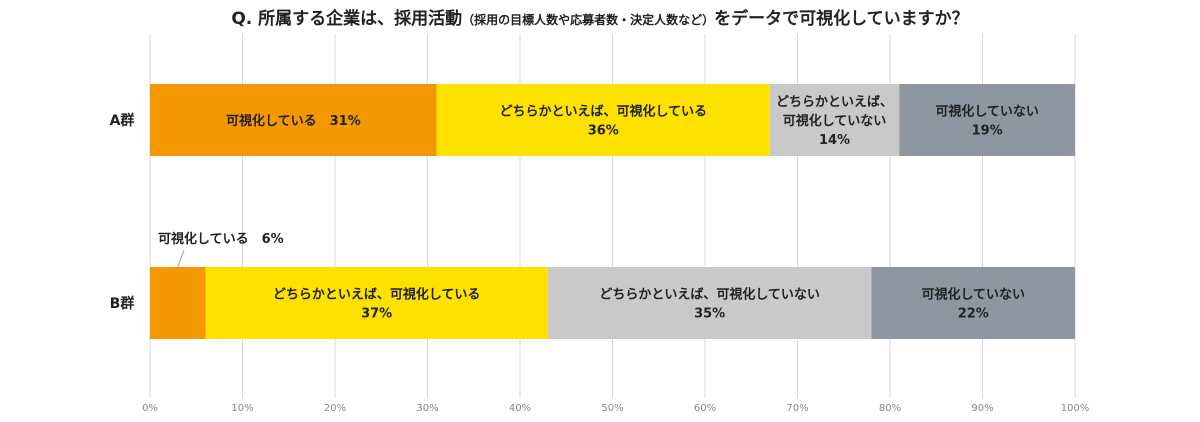  What do you see at coordinates (973, 314) in the screenshot?
I see `data-label: 22%` at bounding box center [973, 314].